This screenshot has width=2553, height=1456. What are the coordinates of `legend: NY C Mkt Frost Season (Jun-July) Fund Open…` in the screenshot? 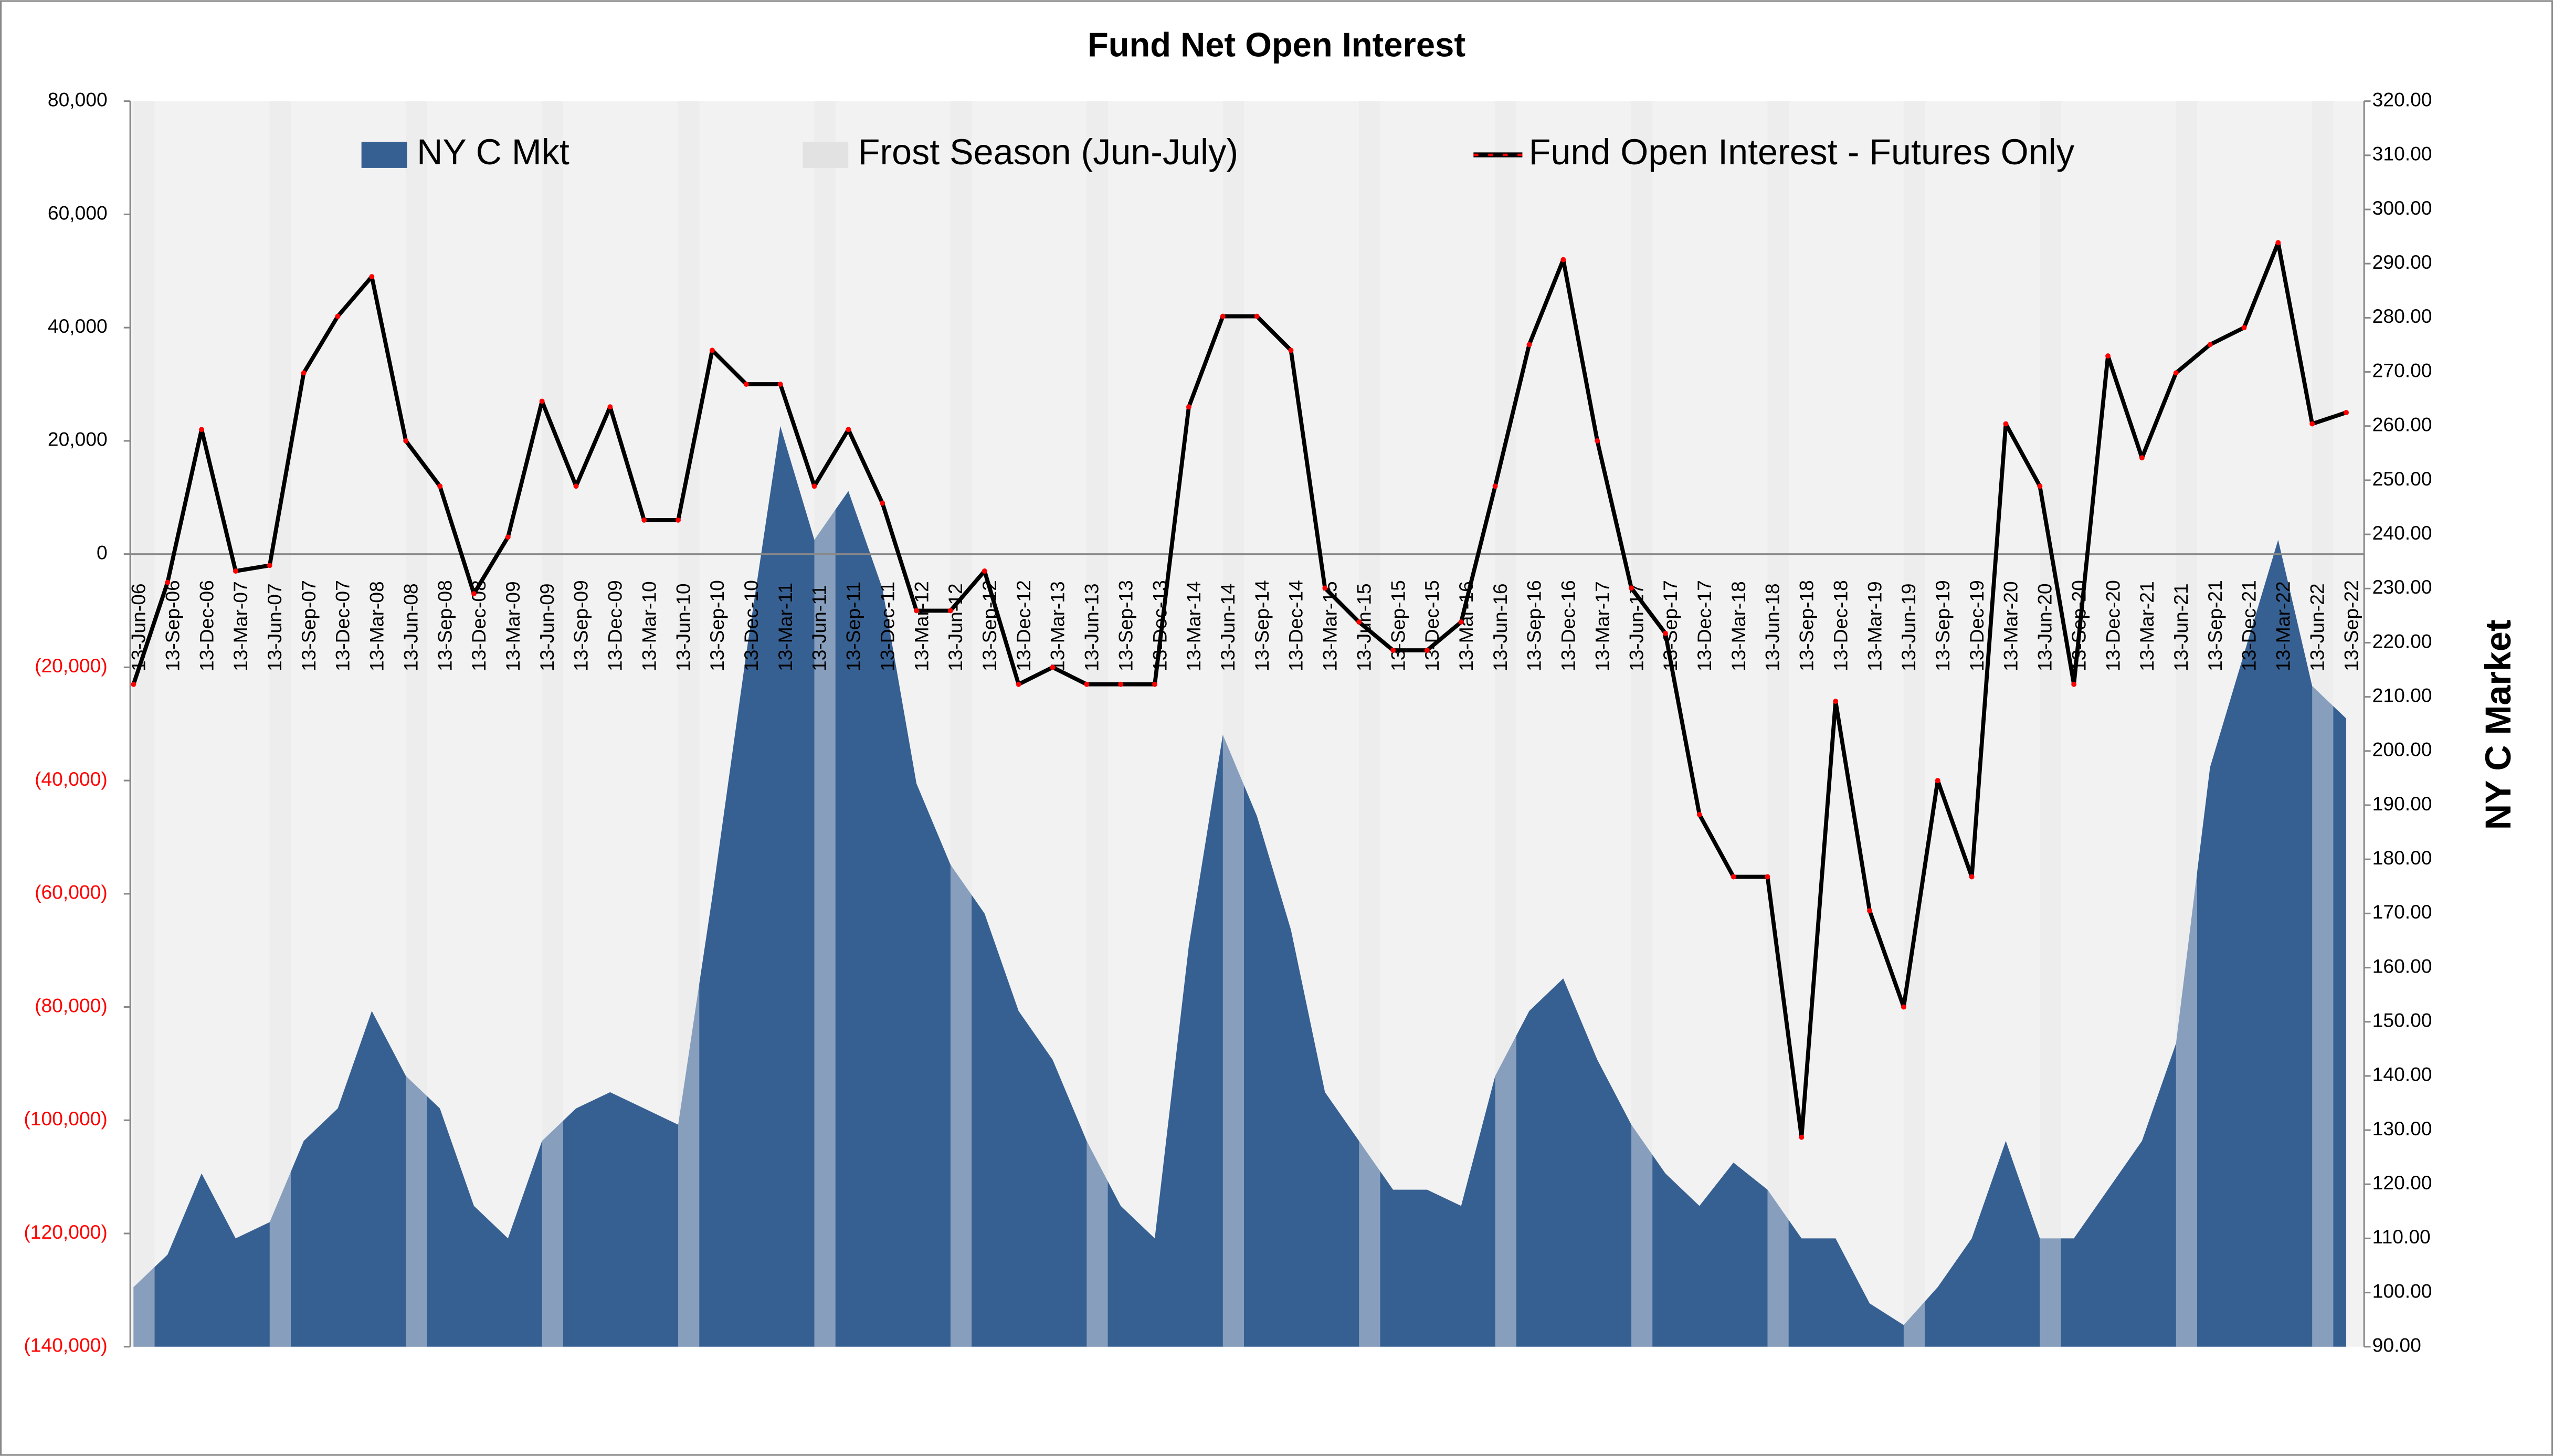 It's located at (1217, 152).